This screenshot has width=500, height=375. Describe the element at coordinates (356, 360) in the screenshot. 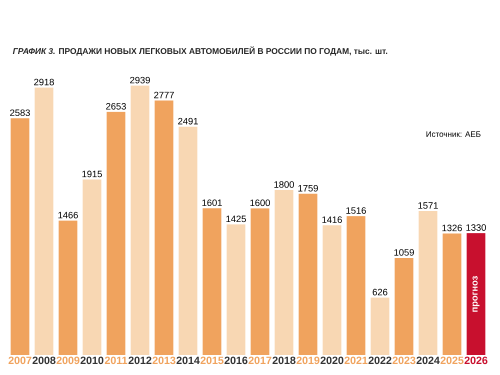

I see `x-tick-label: 2021` at that location.